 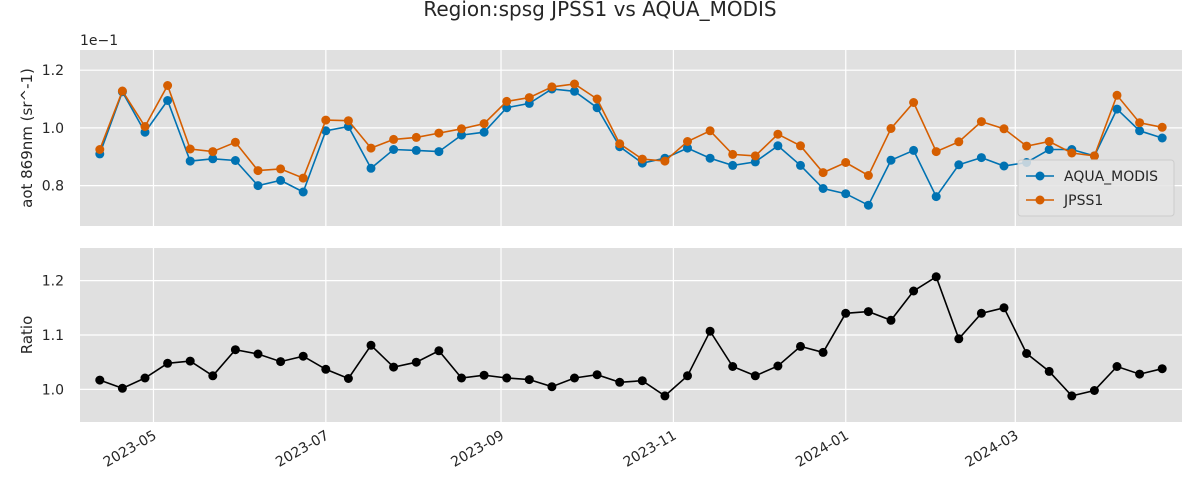 What do you see at coordinates (1111, 177) in the screenshot?
I see `legend-label: AQUA_MODIS` at bounding box center [1111, 177].